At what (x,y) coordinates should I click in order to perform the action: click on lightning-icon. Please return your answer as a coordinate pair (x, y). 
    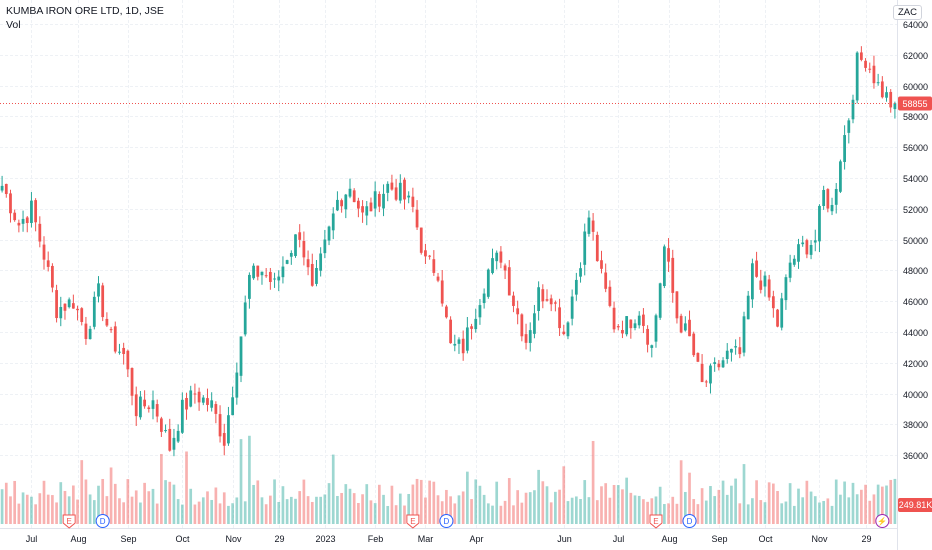
    Looking at the image, I should click on (882, 521).